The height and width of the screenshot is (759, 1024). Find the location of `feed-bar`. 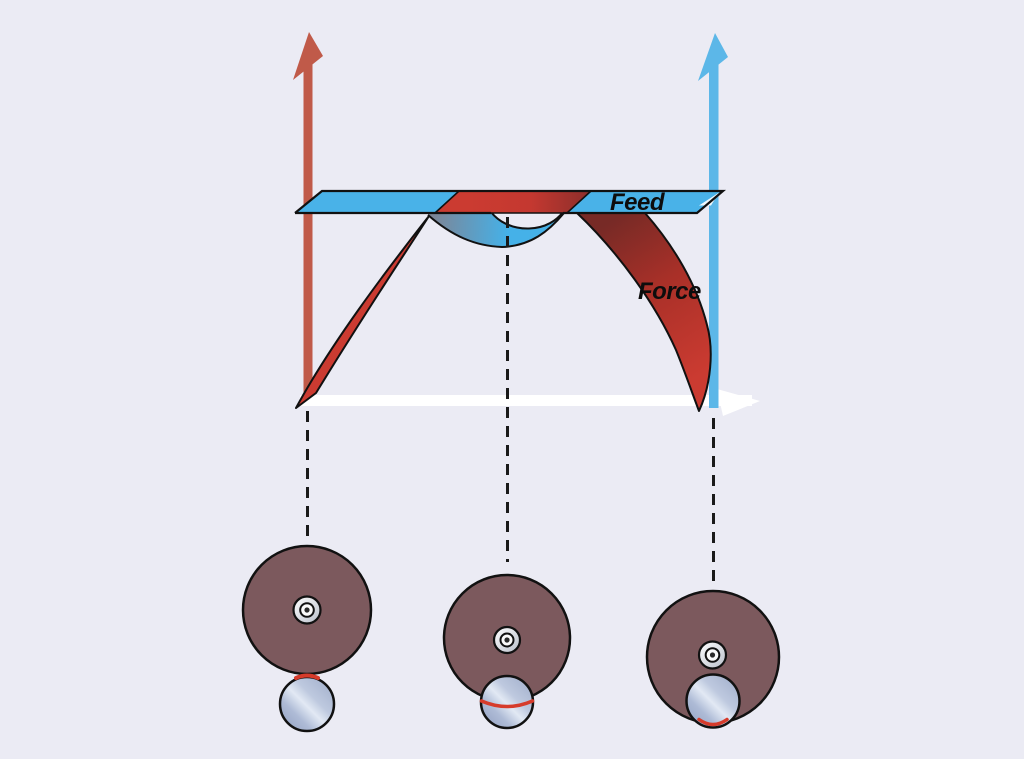

feed-bar is located at coordinates (510, 202).